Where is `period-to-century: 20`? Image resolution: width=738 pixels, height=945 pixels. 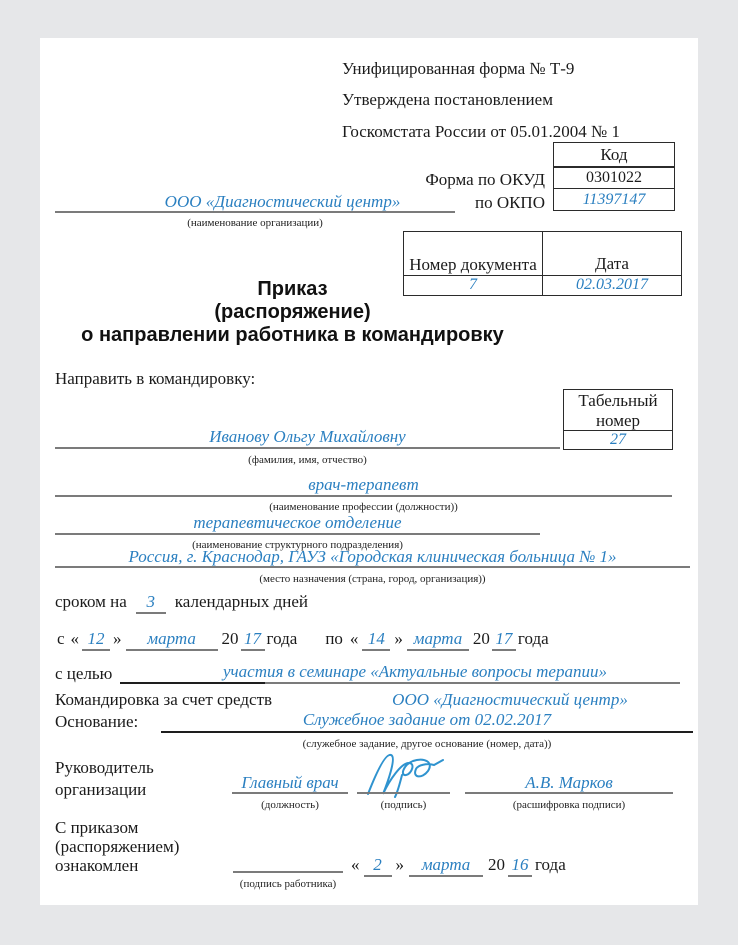 period-to-century: 20 is located at coordinates (481, 638).